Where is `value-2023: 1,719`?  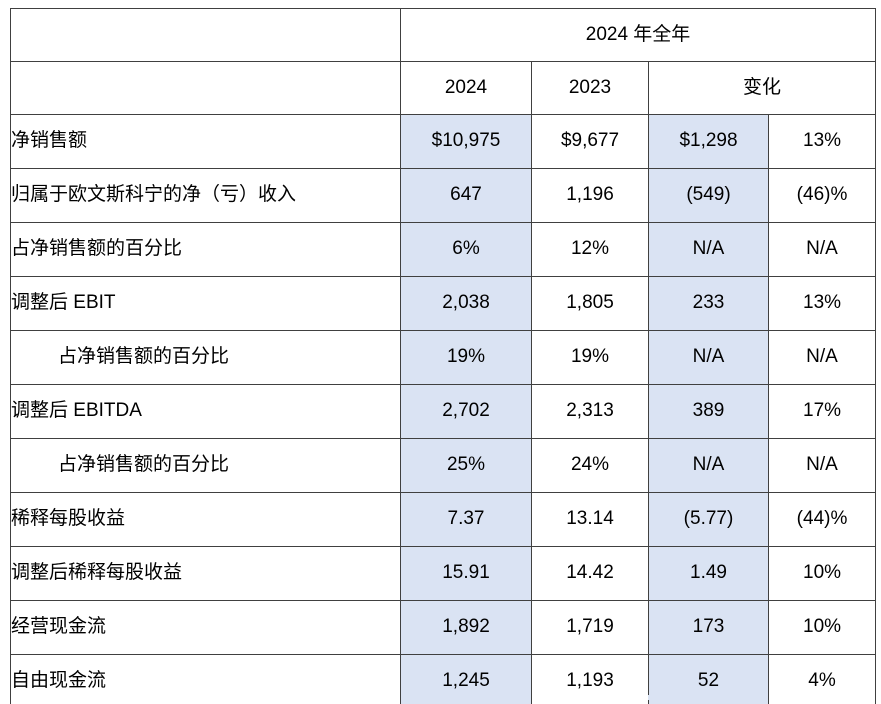 value-2023: 1,719 is located at coordinates (590, 627).